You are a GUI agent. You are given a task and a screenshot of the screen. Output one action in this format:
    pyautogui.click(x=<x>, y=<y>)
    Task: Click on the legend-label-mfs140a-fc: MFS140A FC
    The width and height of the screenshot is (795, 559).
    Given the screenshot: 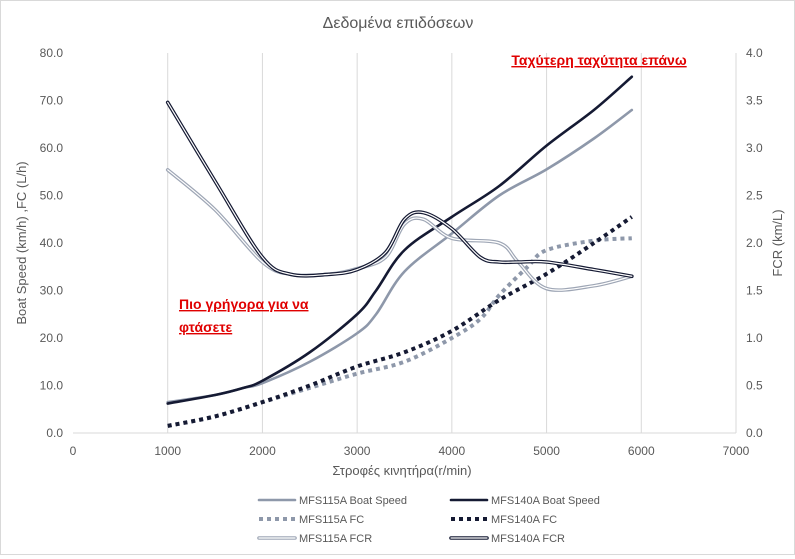 What is the action you would take?
    pyautogui.click(x=524, y=520)
    